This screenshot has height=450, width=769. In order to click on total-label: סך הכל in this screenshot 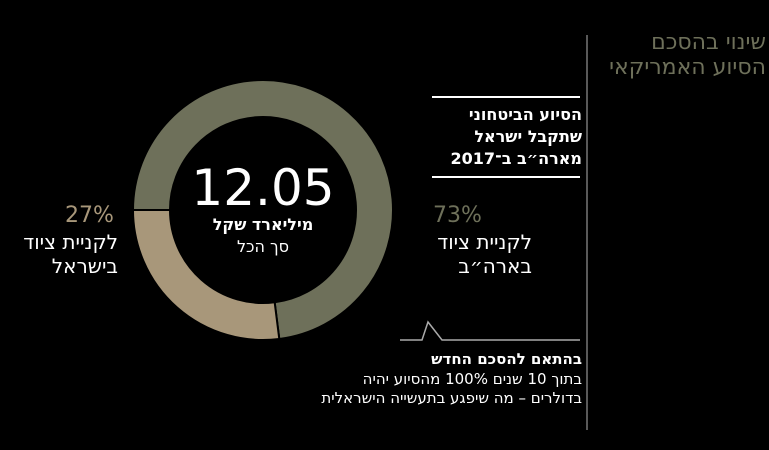, I will do `click(263, 246)`.